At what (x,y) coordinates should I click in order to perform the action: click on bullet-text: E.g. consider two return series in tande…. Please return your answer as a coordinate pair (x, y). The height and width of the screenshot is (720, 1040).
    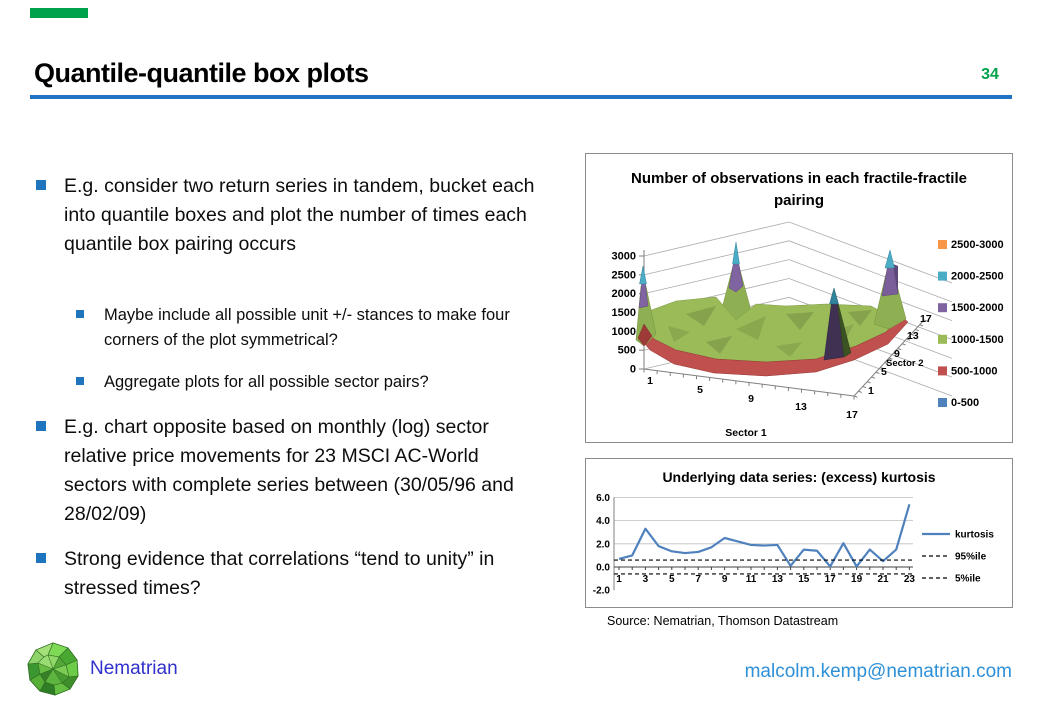
    Looking at the image, I should click on (299, 215).